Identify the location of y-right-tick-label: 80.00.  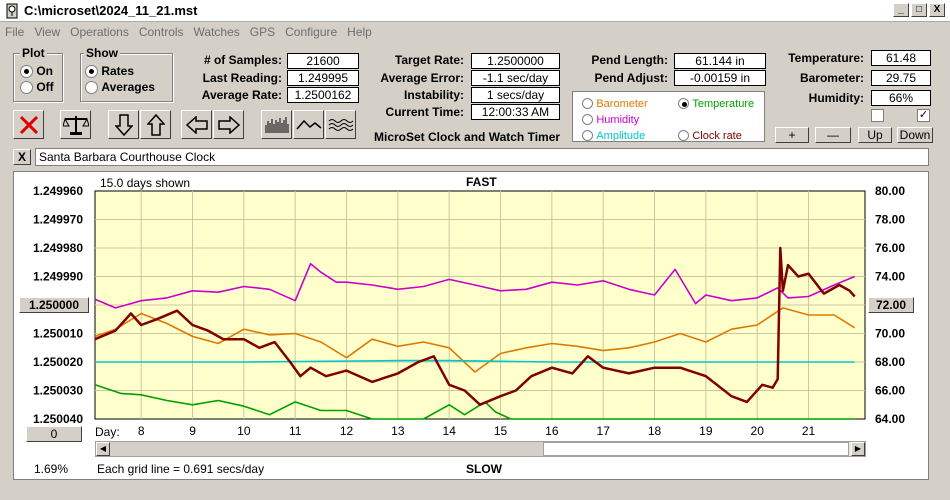
(890, 191).